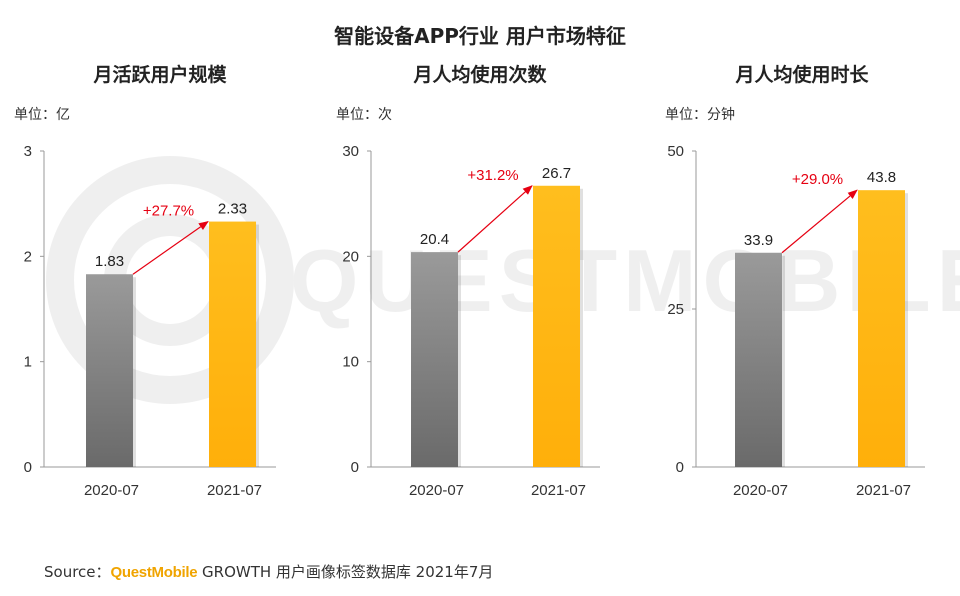 Image resolution: width=960 pixels, height=596 pixels. Describe the element at coordinates (28, 362) in the screenshot. I see `y-tick-label: 1` at that location.